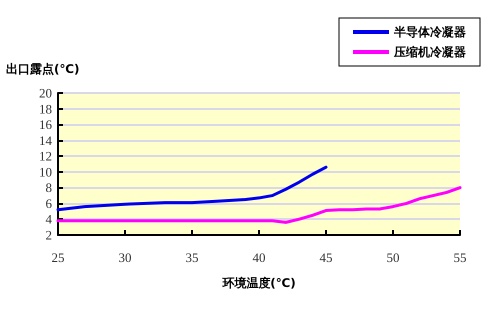  Describe the element at coordinates (393, 257) in the screenshot. I see `x-tick-label: 50` at that location.